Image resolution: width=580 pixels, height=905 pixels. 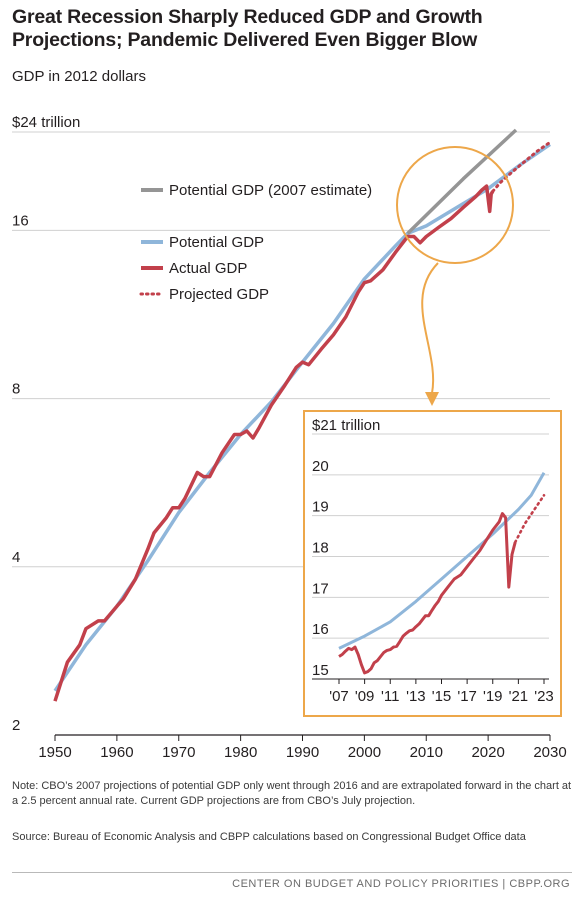 What do you see at coordinates (320, 670) in the screenshot?
I see `inset-y-tick-label: 15` at bounding box center [320, 670].